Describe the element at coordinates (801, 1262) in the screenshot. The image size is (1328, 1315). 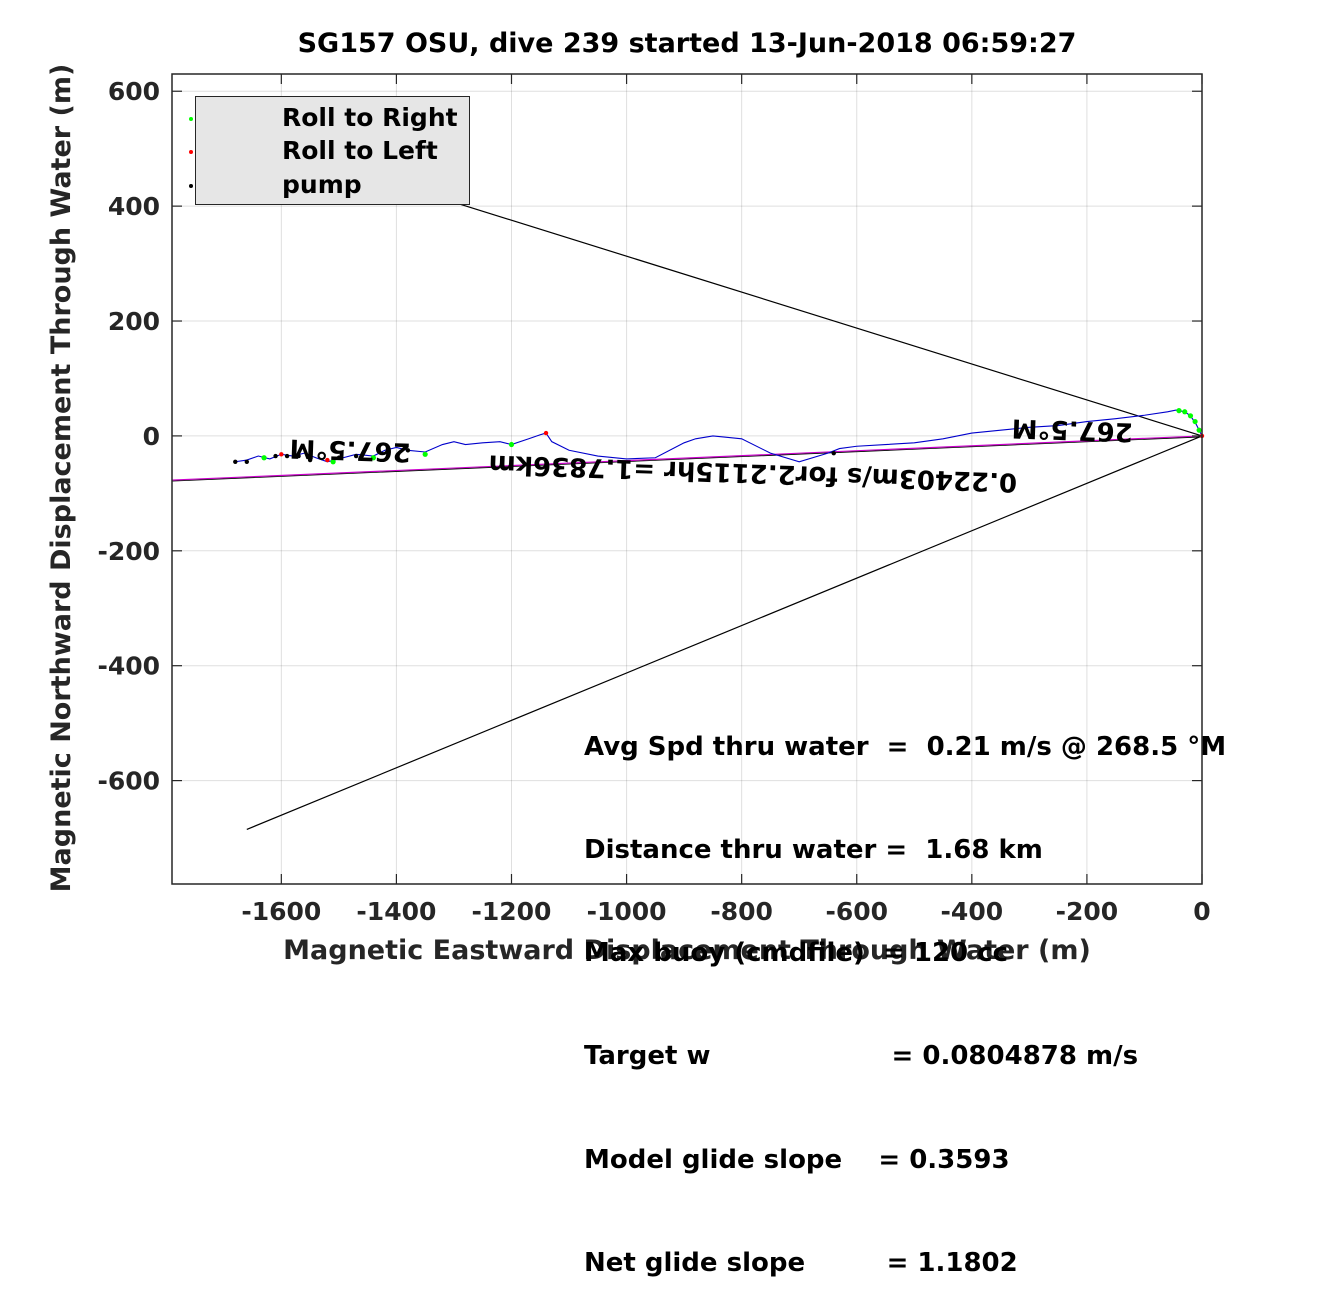
I see `stat-net-glide-slope: Net glide slope = 1.1802` at that location.